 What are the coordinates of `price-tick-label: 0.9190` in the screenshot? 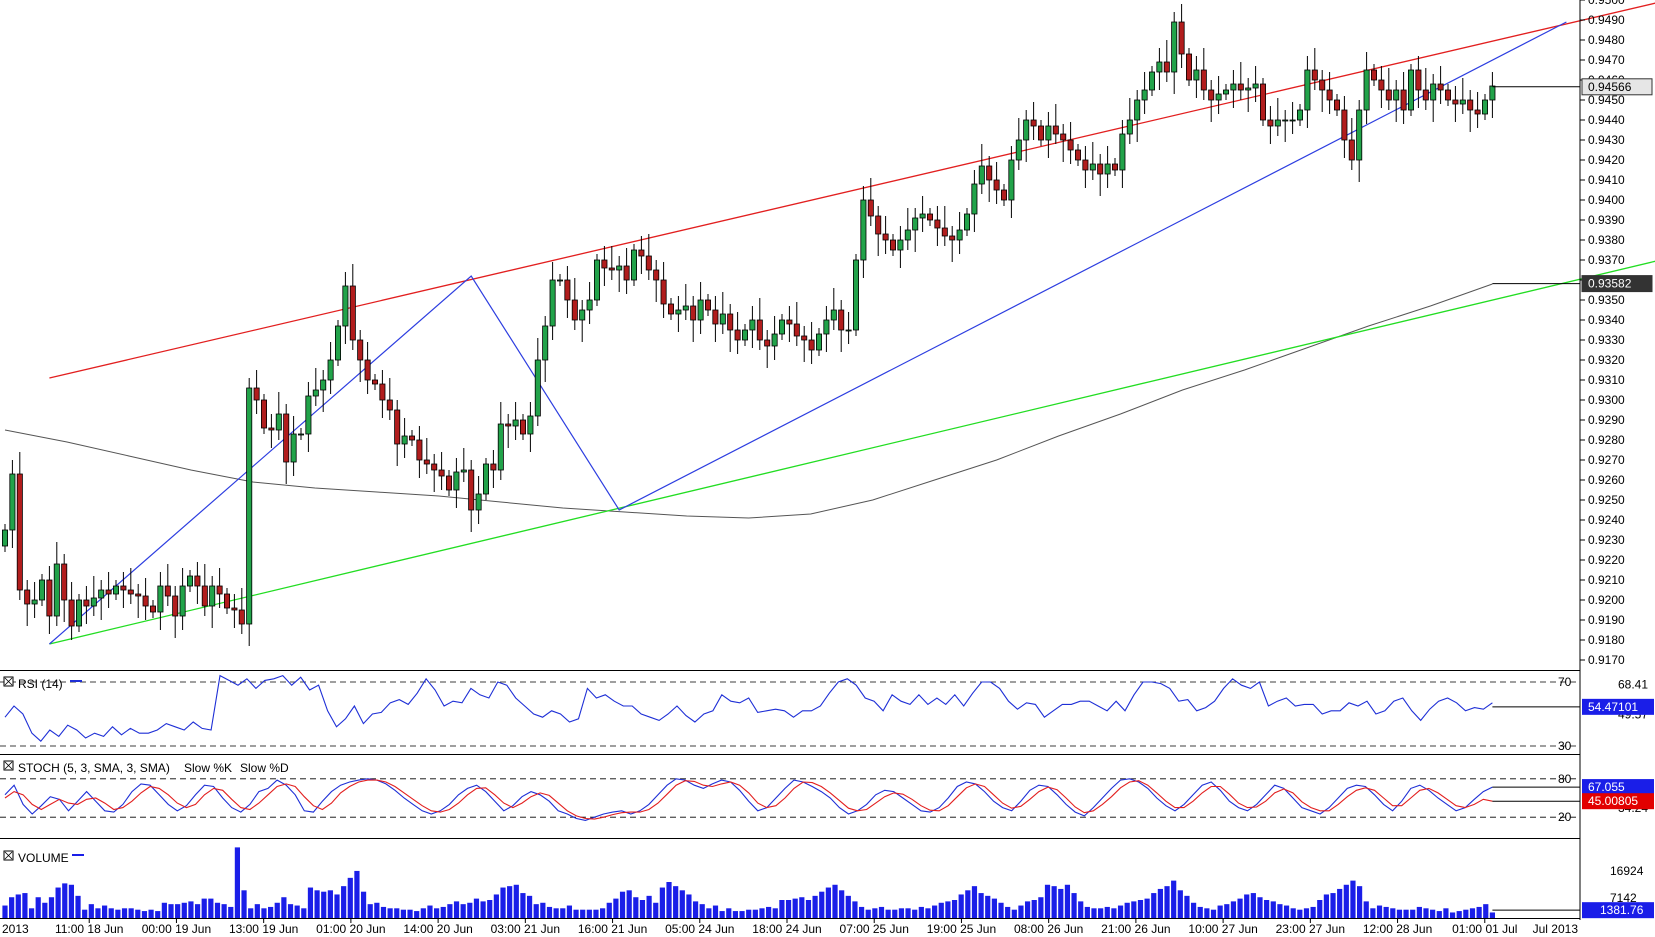 It's located at (1606, 620).